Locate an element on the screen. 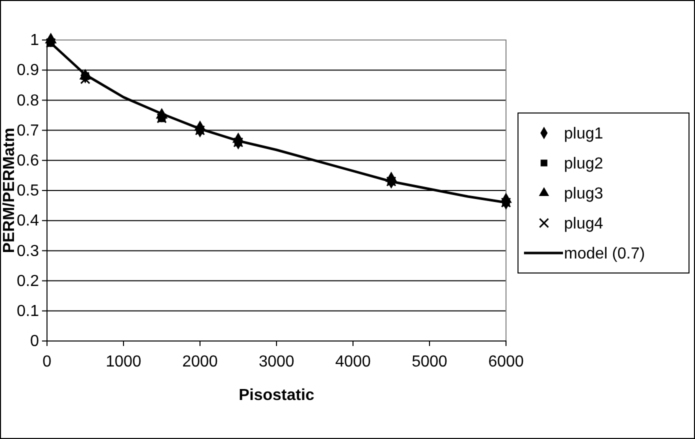  y-tick-label: 0 is located at coordinates (35, 341).